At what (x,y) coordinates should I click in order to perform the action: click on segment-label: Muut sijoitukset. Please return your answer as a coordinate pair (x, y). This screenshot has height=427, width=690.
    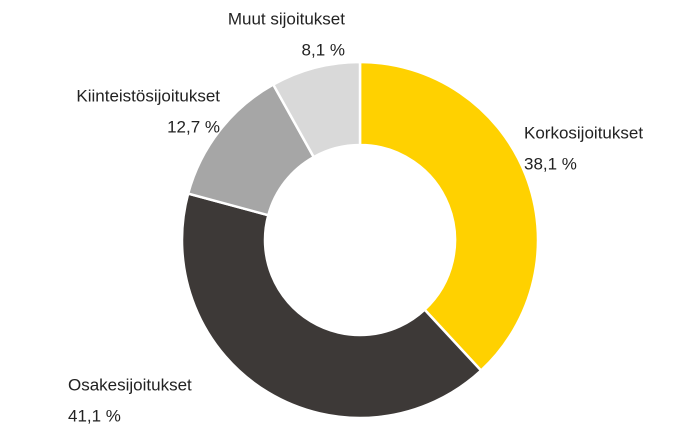
    Looking at the image, I should click on (286, 18).